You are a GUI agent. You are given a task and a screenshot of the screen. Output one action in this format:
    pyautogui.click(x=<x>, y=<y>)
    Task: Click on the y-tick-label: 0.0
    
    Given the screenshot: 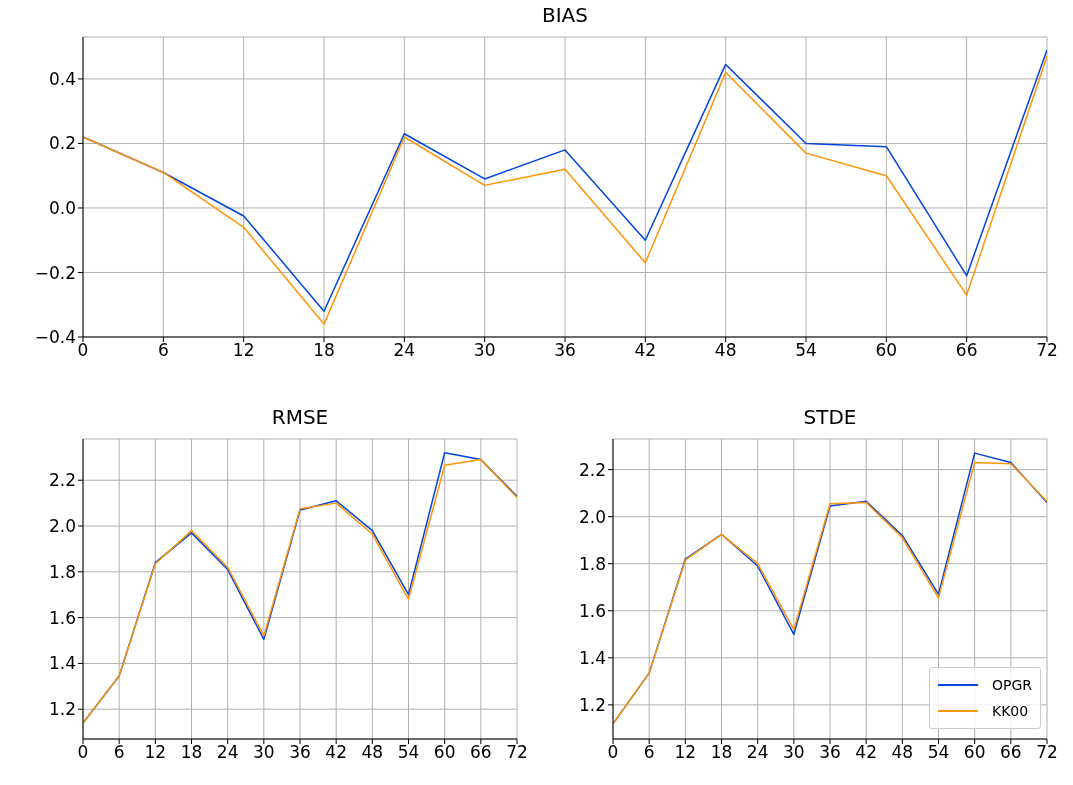 What is the action you would take?
    pyautogui.click(x=62, y=208)
    